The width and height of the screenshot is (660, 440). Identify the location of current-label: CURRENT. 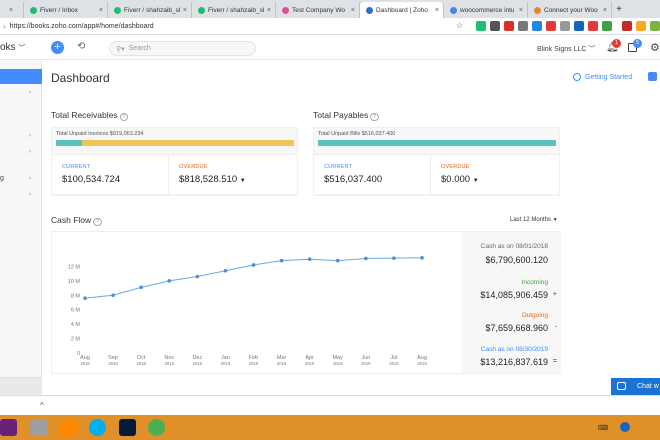
(76, 167).